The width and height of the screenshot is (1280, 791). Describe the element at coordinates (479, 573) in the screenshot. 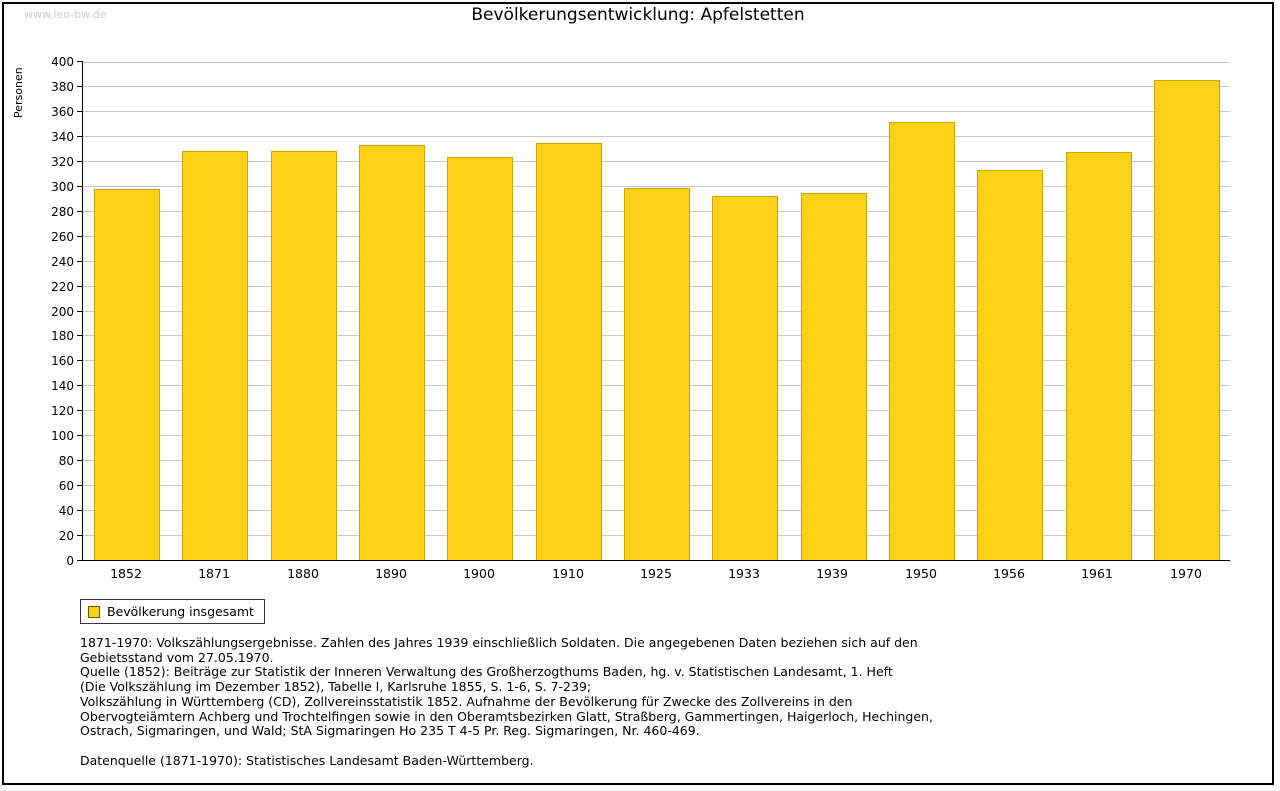

I see `x-tick-label: 1900` at that location.